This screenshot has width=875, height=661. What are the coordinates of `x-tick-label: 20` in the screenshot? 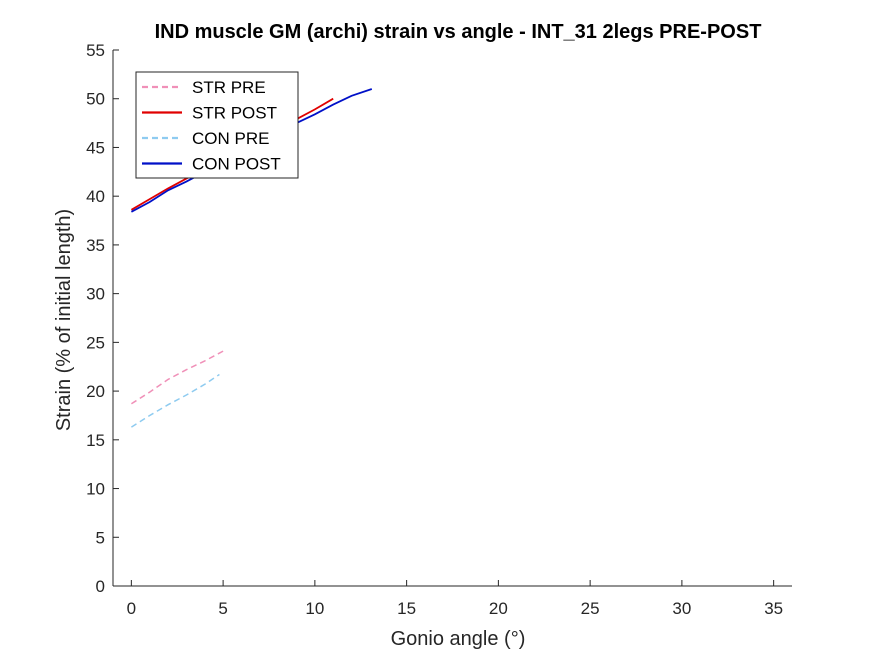 It's located at (498, 608).